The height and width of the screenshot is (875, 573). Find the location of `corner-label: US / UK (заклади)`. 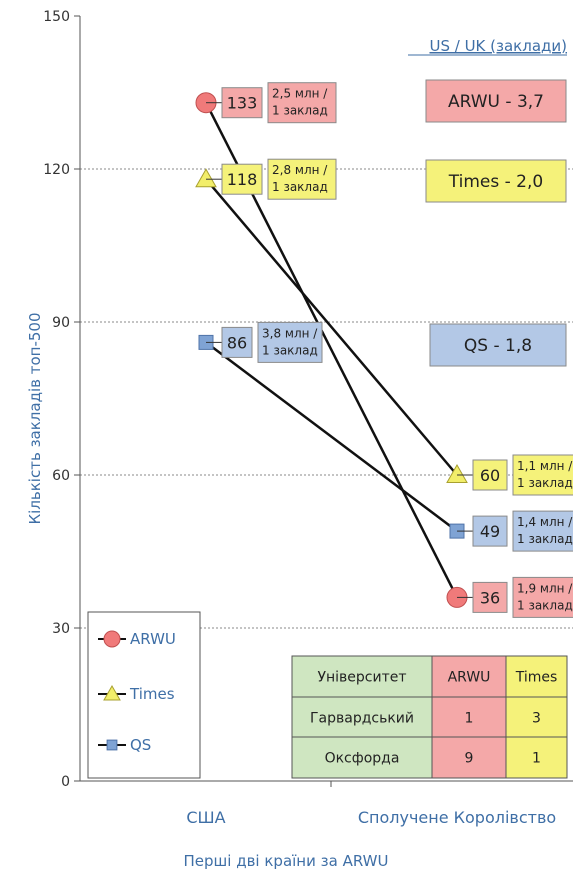

corner-label: US / UK (заклади) is located at coordinates (498, 46).